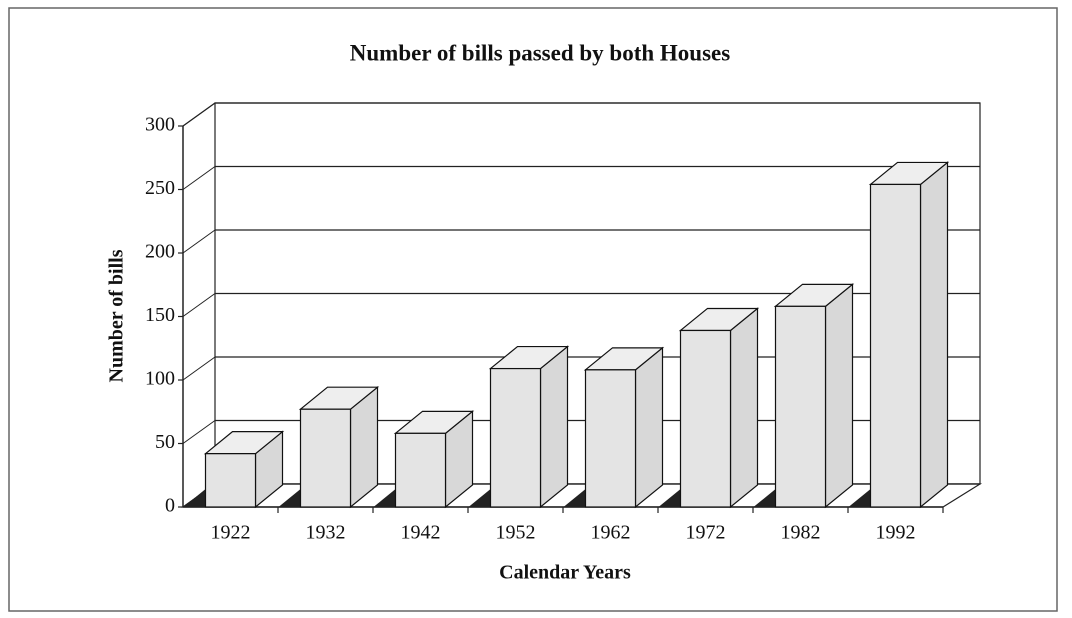 The image size is (1072, 618). Describe the element at coordinates (165, 442) in the screenshot. I see `y-tick-label: 50` at that location.